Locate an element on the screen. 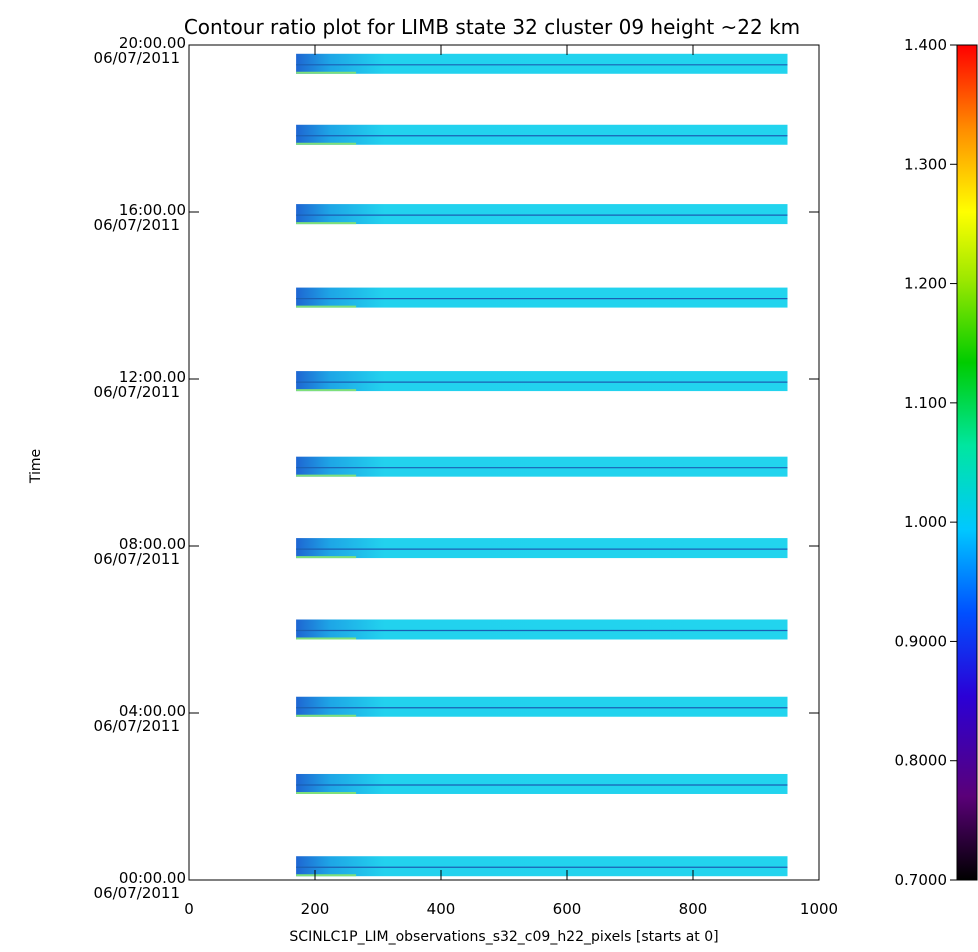 The width and height of the screenshot is (978, 952). y-tick-time: 20:00.00 is located at coordinates (152, 43).